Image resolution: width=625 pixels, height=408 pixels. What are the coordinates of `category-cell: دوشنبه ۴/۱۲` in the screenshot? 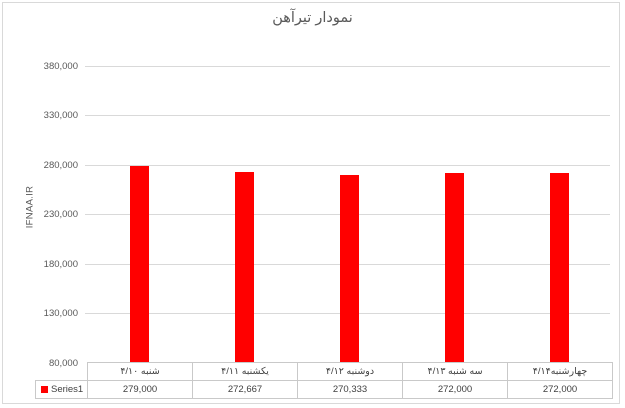 It's located at (350, 371).